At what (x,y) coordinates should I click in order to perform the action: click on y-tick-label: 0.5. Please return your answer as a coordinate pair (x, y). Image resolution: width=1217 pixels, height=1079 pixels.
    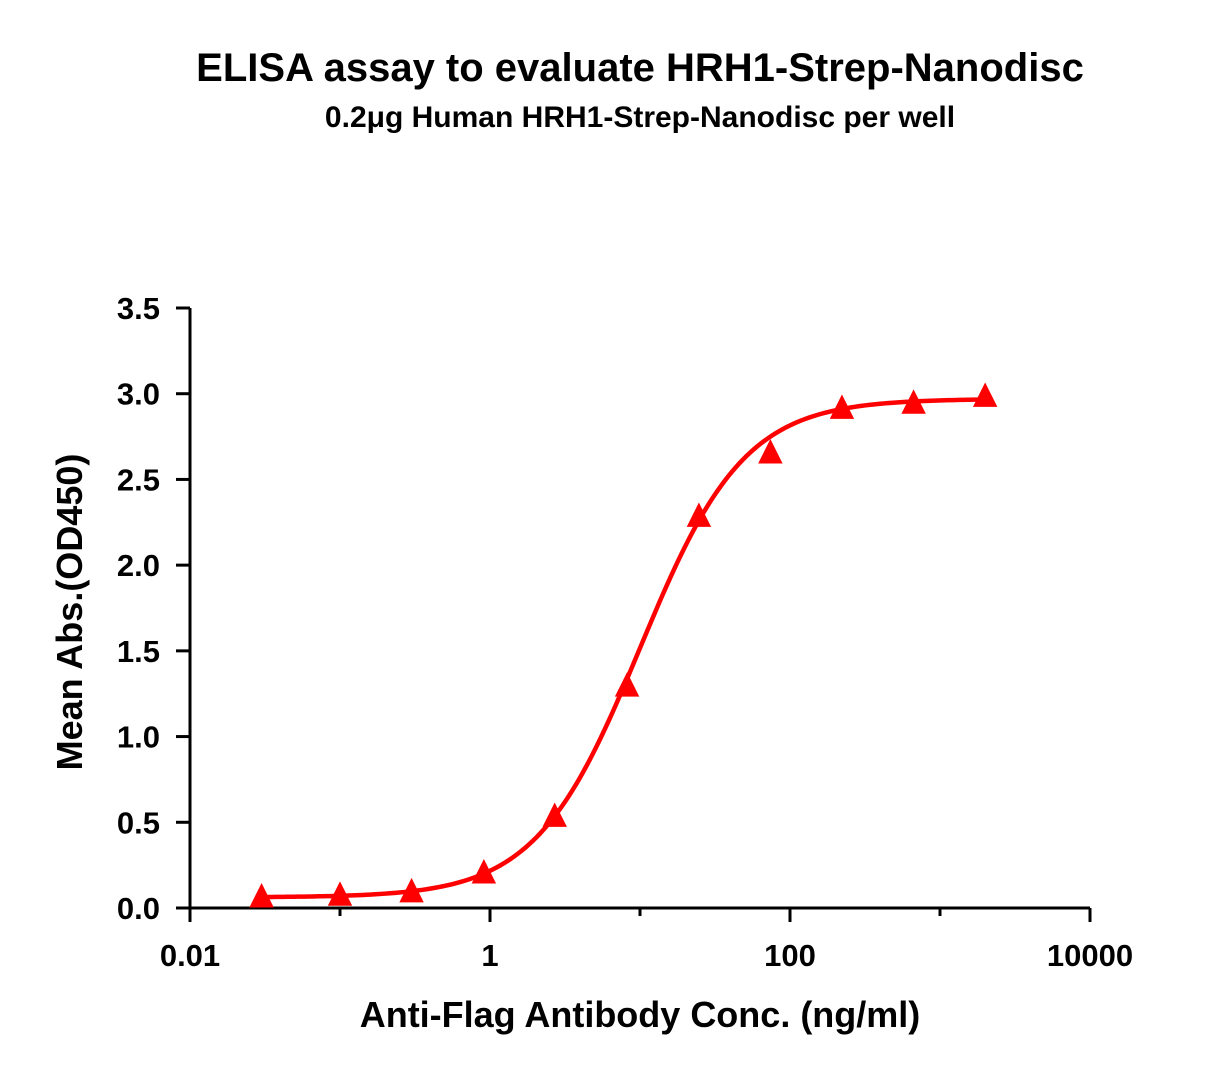
    Looking at the image, I should click on (138, 822).